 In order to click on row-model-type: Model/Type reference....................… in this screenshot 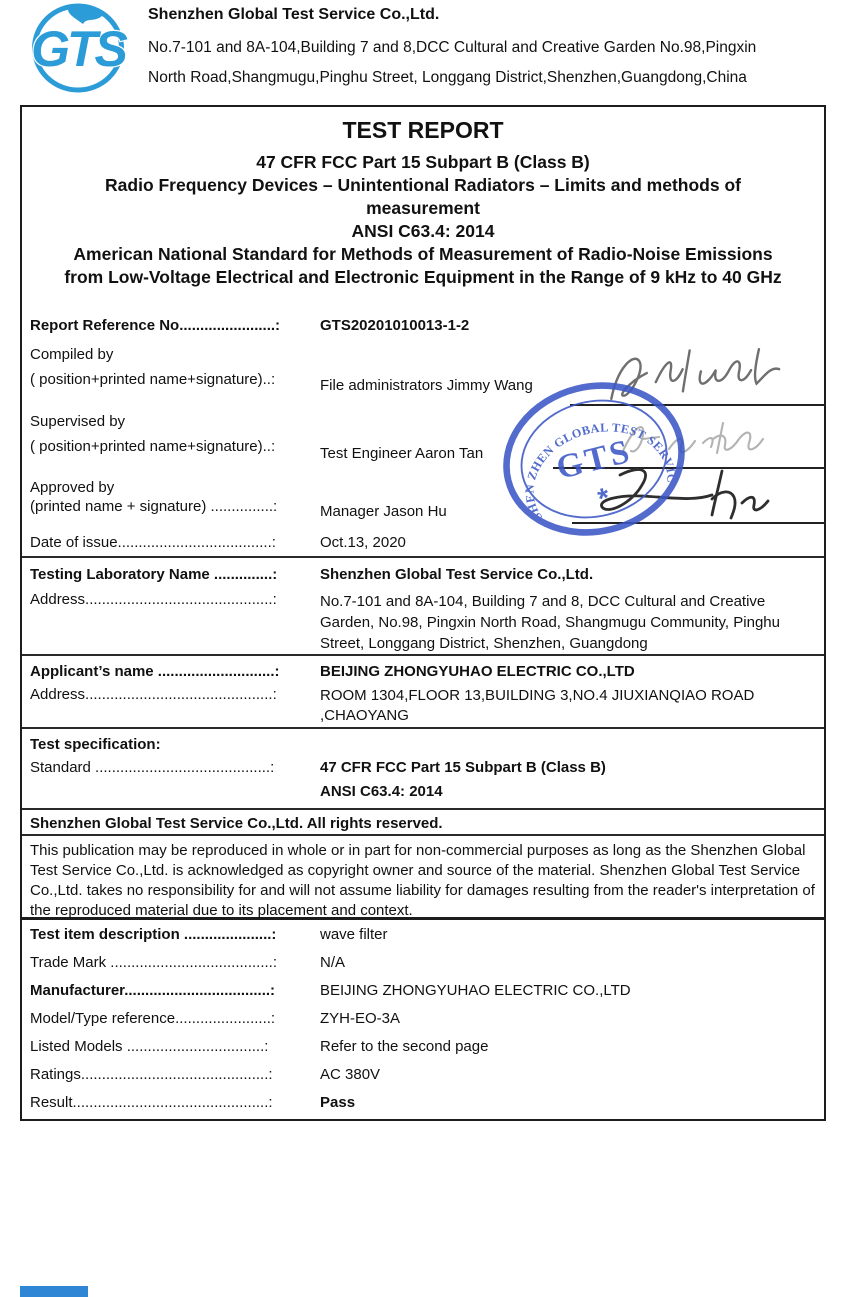, I will do `click(423, 1018)`.